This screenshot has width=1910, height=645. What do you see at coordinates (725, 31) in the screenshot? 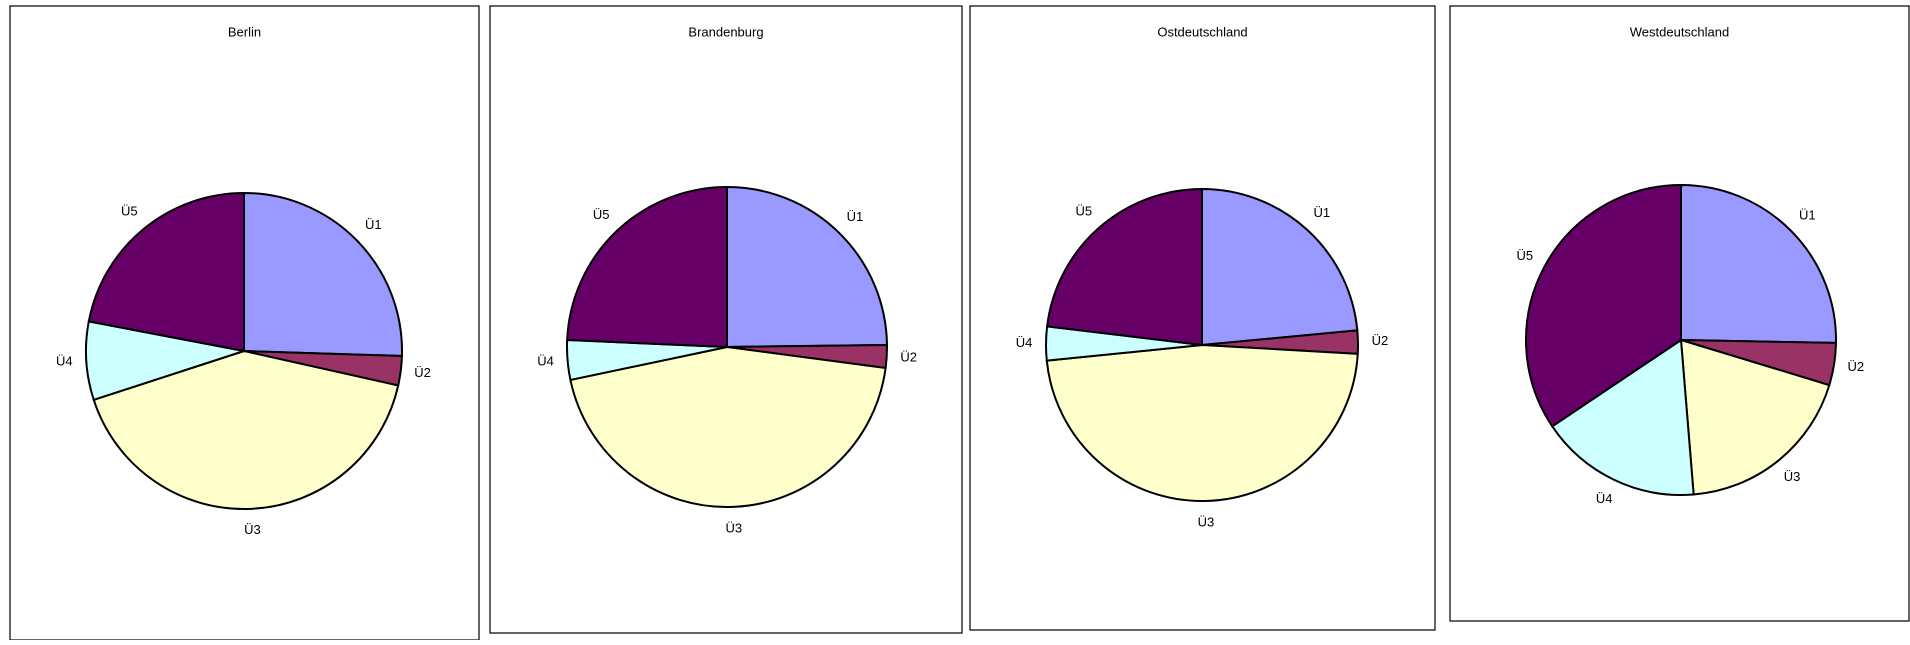
I see `chart-title: Brandenburg` at bounding box center [725, 31].